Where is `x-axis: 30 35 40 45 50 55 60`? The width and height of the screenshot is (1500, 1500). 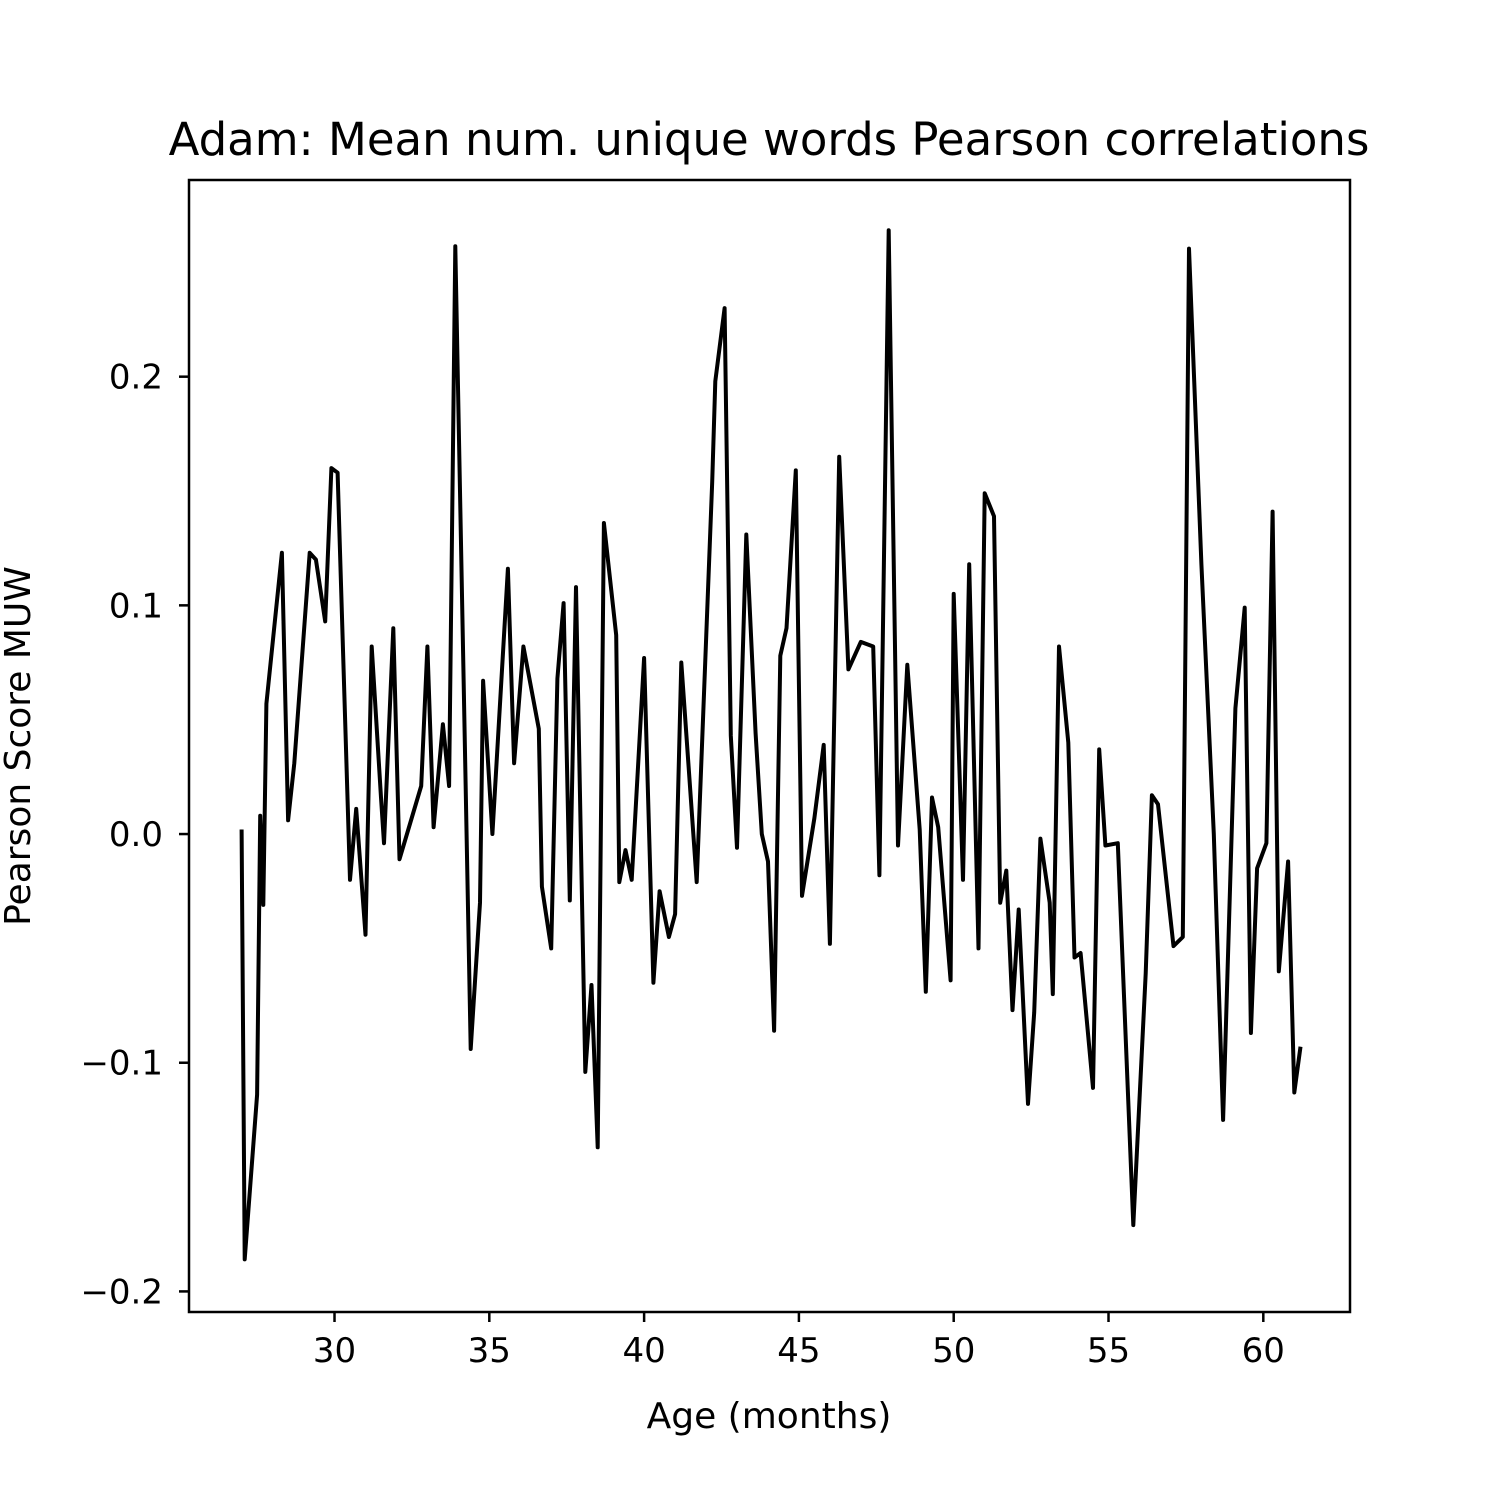
x-axis: 30 35 40 45 50 55 60 is located at coordinates (799, 1341).